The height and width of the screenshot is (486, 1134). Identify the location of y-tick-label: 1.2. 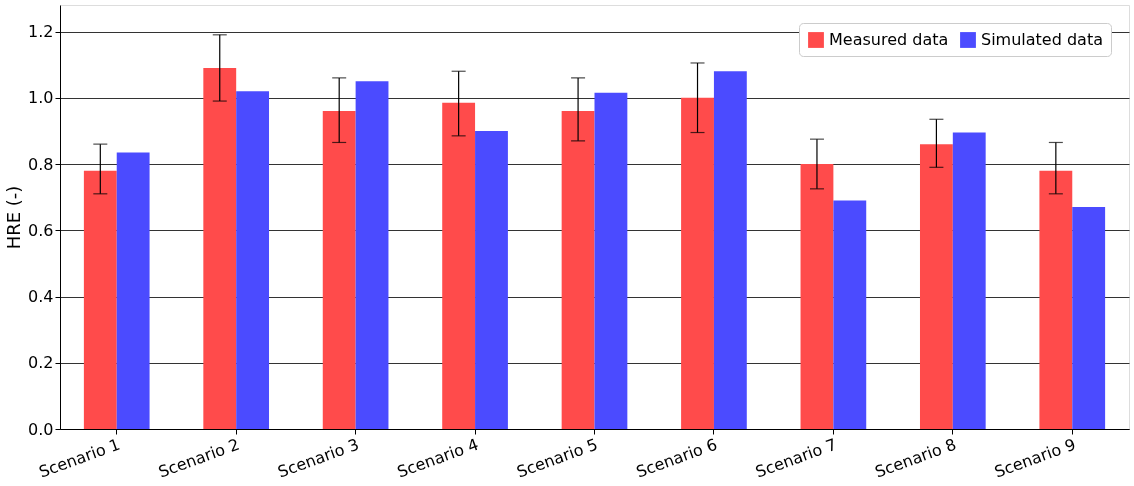
(41, 31).